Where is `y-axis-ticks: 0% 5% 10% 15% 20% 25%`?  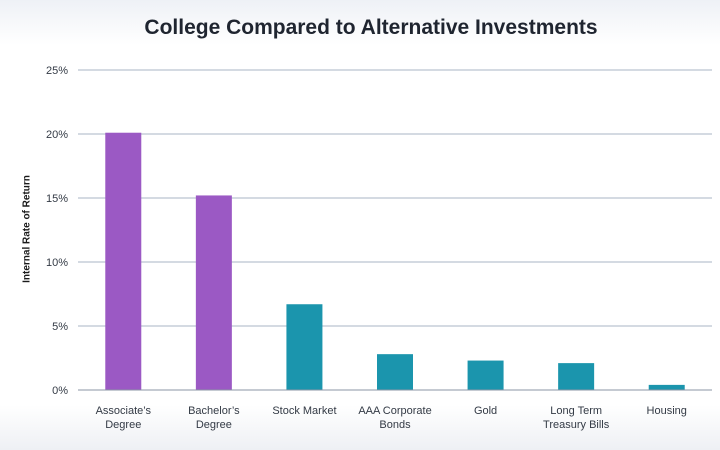
y-axis-ticks: 0% 5% 10% 15% 20% 25% is located at coordinates (57, 231).